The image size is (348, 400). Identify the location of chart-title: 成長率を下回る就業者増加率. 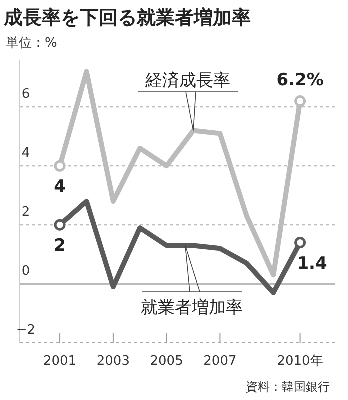
(127, 18).